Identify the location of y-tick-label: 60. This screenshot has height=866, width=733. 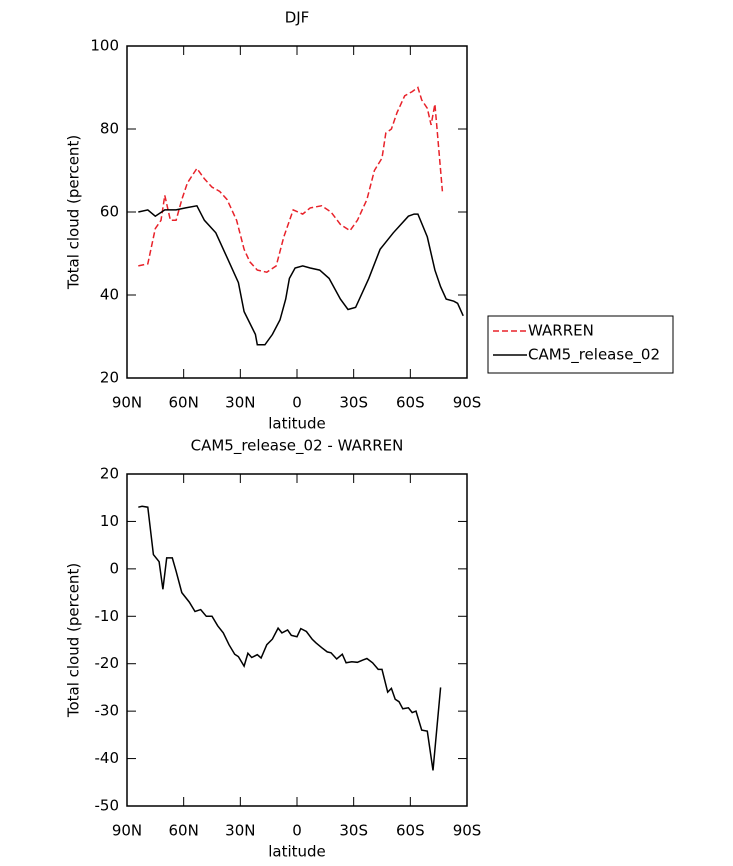
(109, 212).